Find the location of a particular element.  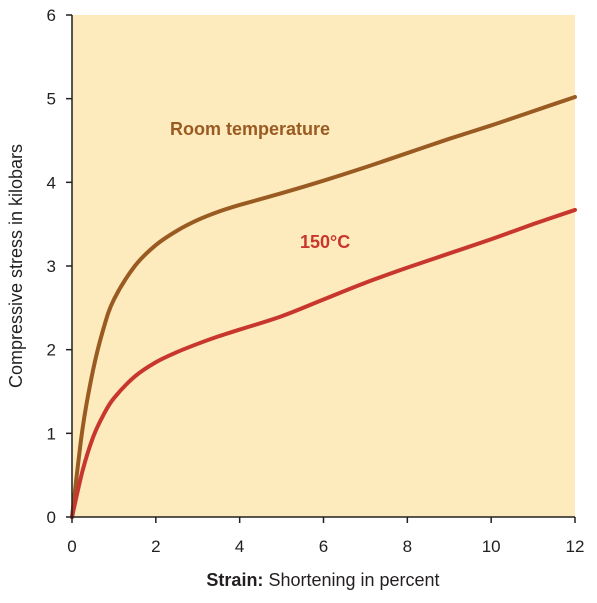

y-tick-label: 6 is located at coordinates (51, 15).